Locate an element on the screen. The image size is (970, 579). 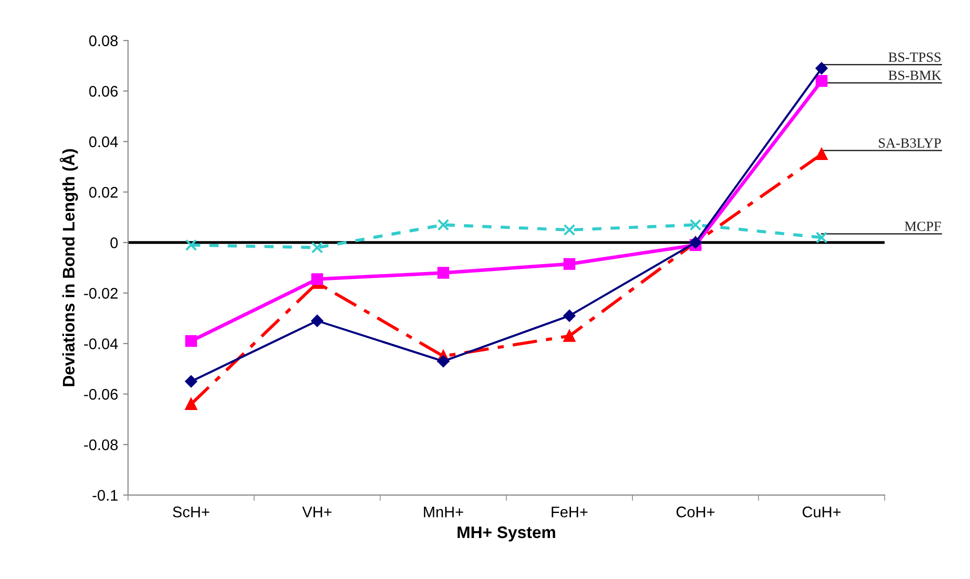
x-tick-label: VH+ is located at coordinates (317, 512).